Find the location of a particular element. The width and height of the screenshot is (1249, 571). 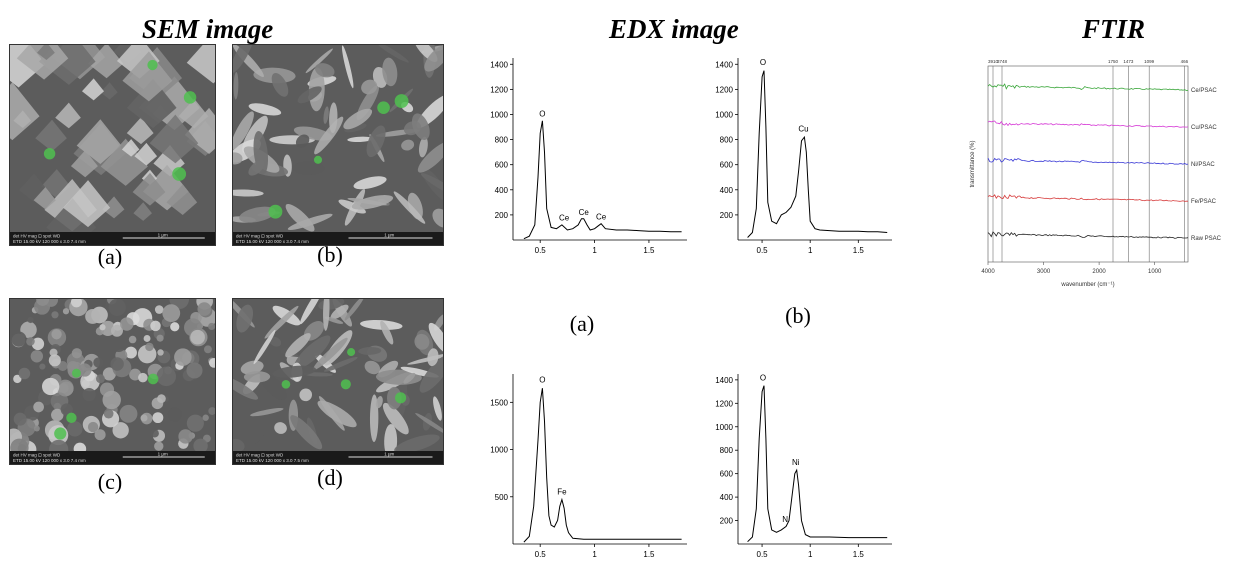

ftir-frame is located at coordinates (1088, 164).